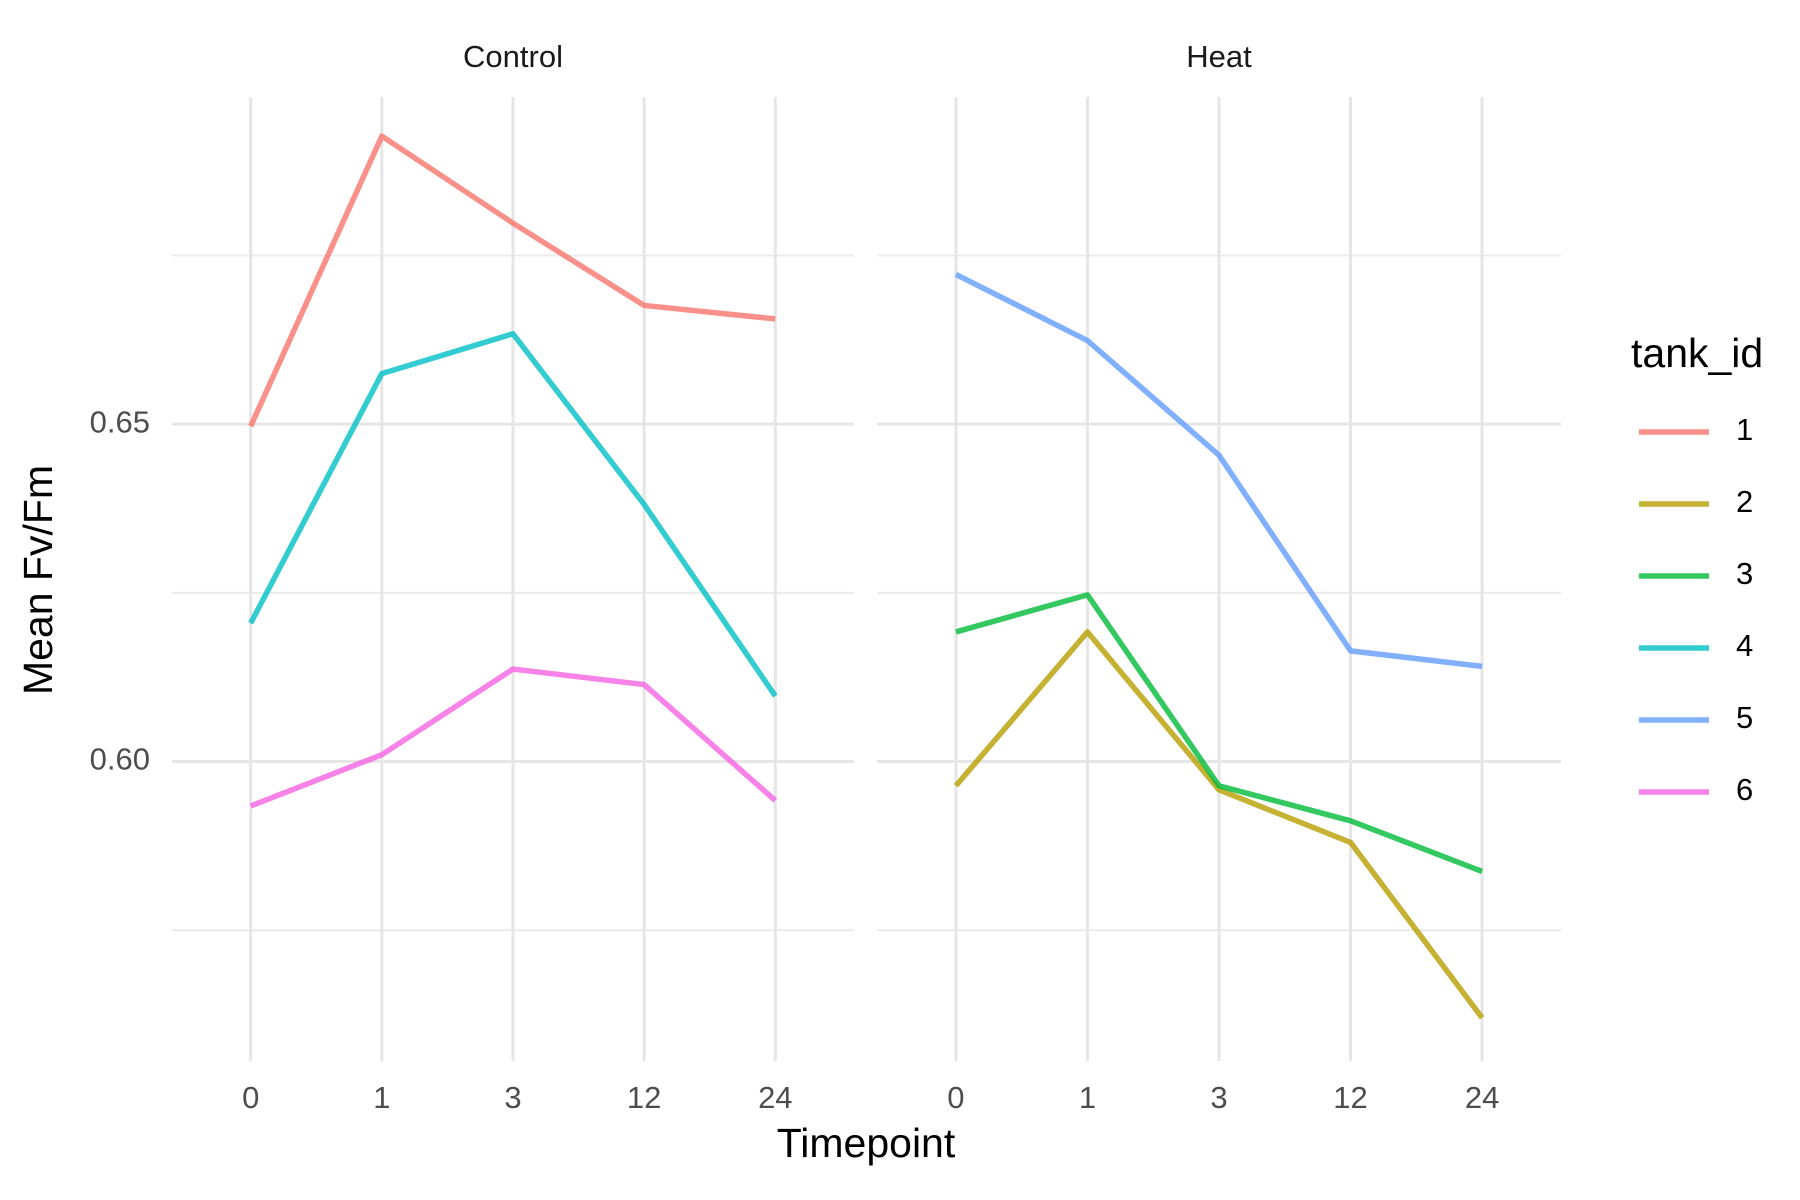  What do you see at coordinates (120, 759) in the screenshot?
I see `y-tick-label: 0.60` at bounding box center [120, 759].